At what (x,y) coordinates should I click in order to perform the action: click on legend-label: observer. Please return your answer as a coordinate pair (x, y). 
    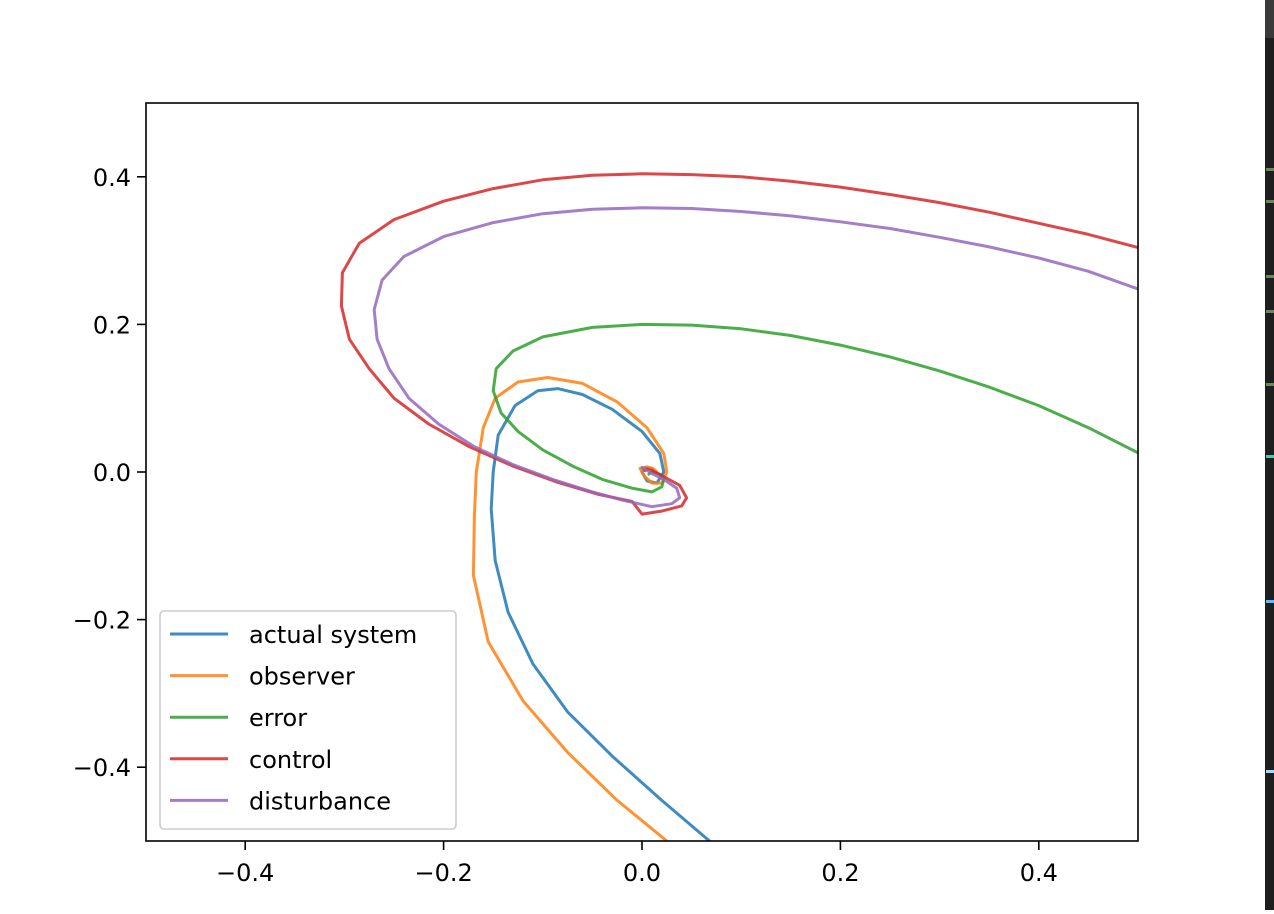
    Looking at the image, I should click on (302, 677).